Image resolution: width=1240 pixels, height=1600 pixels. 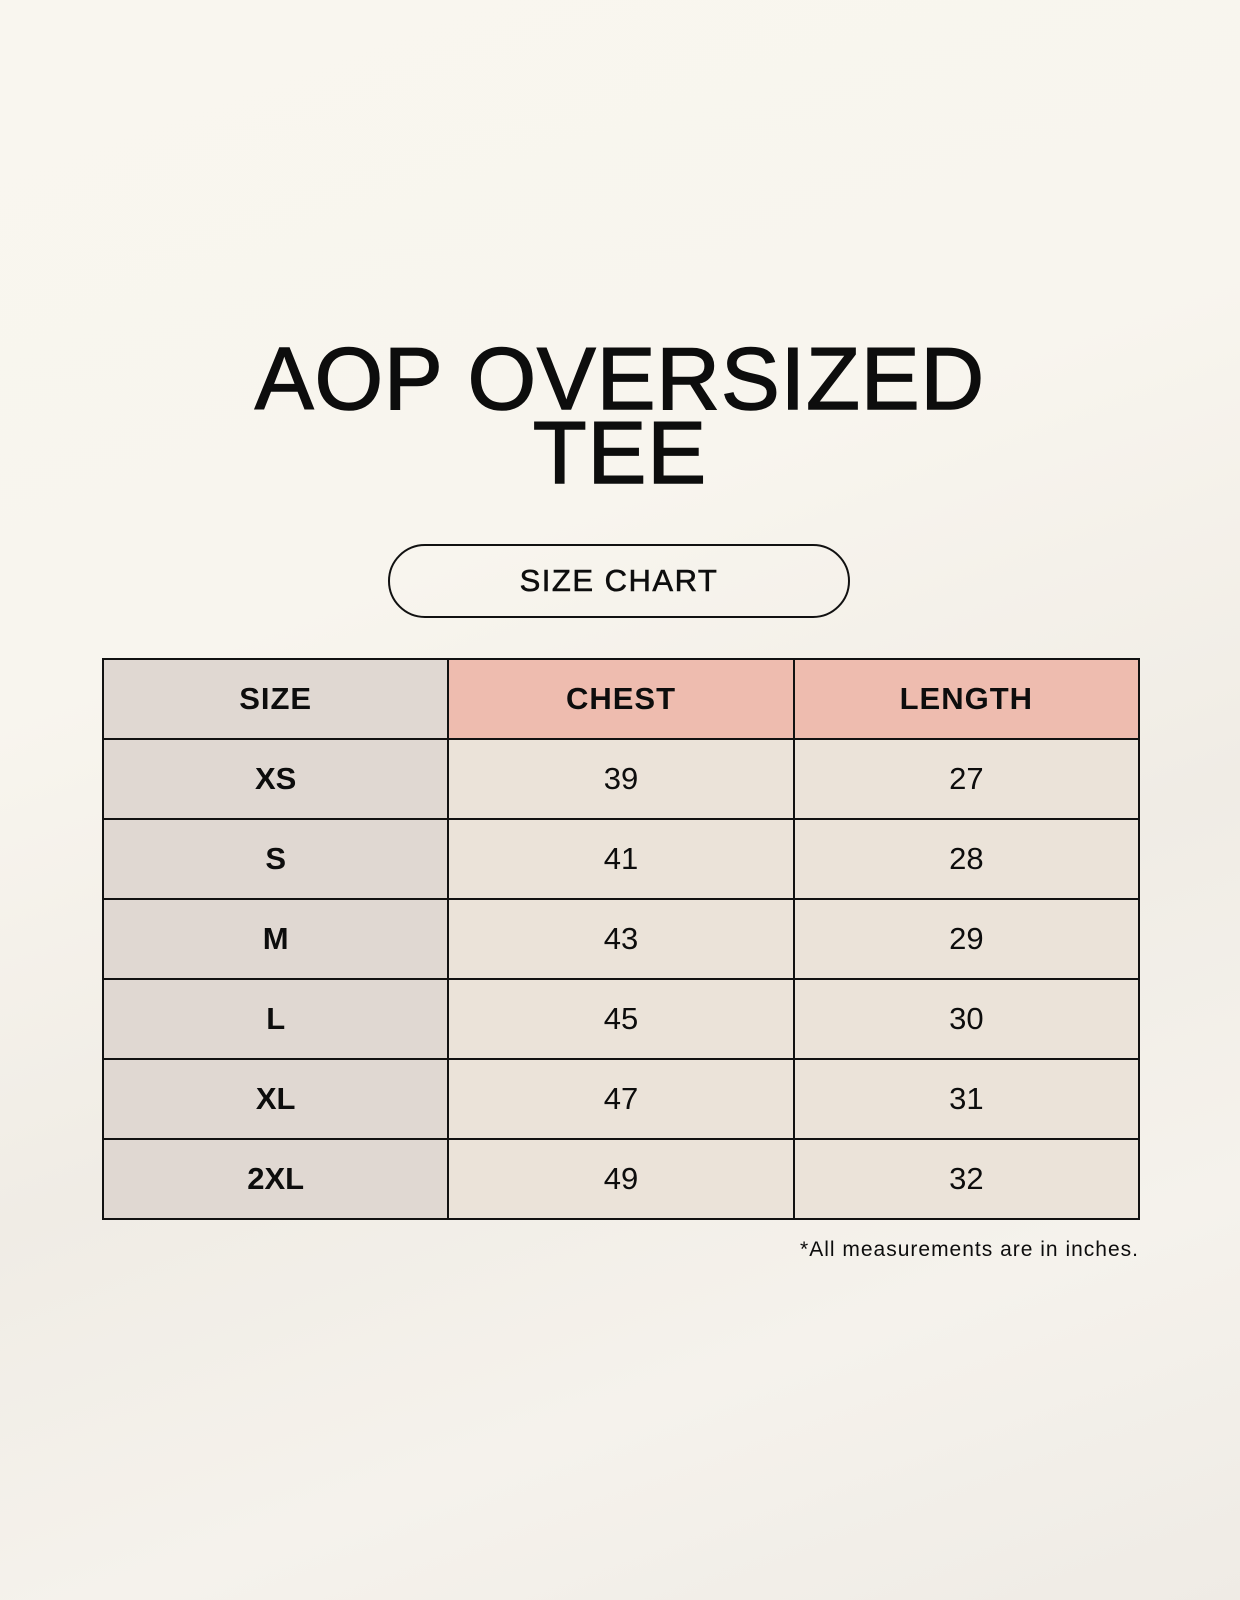 I want to click on cell-length: 28, so click(x=966, y=859).